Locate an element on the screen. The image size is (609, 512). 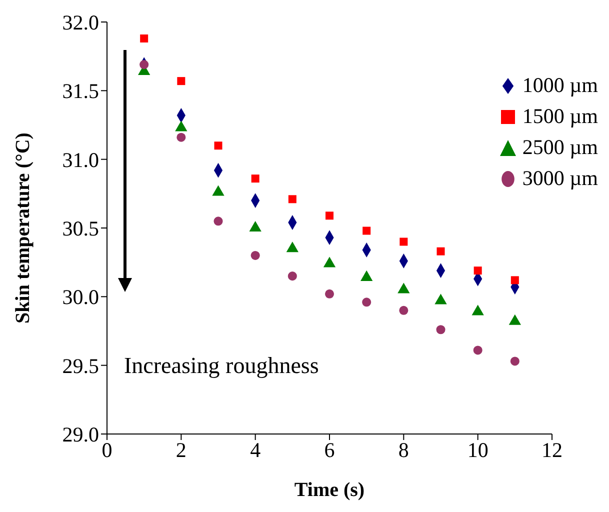
x-tick-label: 0 is located at coordinates (107, 450).